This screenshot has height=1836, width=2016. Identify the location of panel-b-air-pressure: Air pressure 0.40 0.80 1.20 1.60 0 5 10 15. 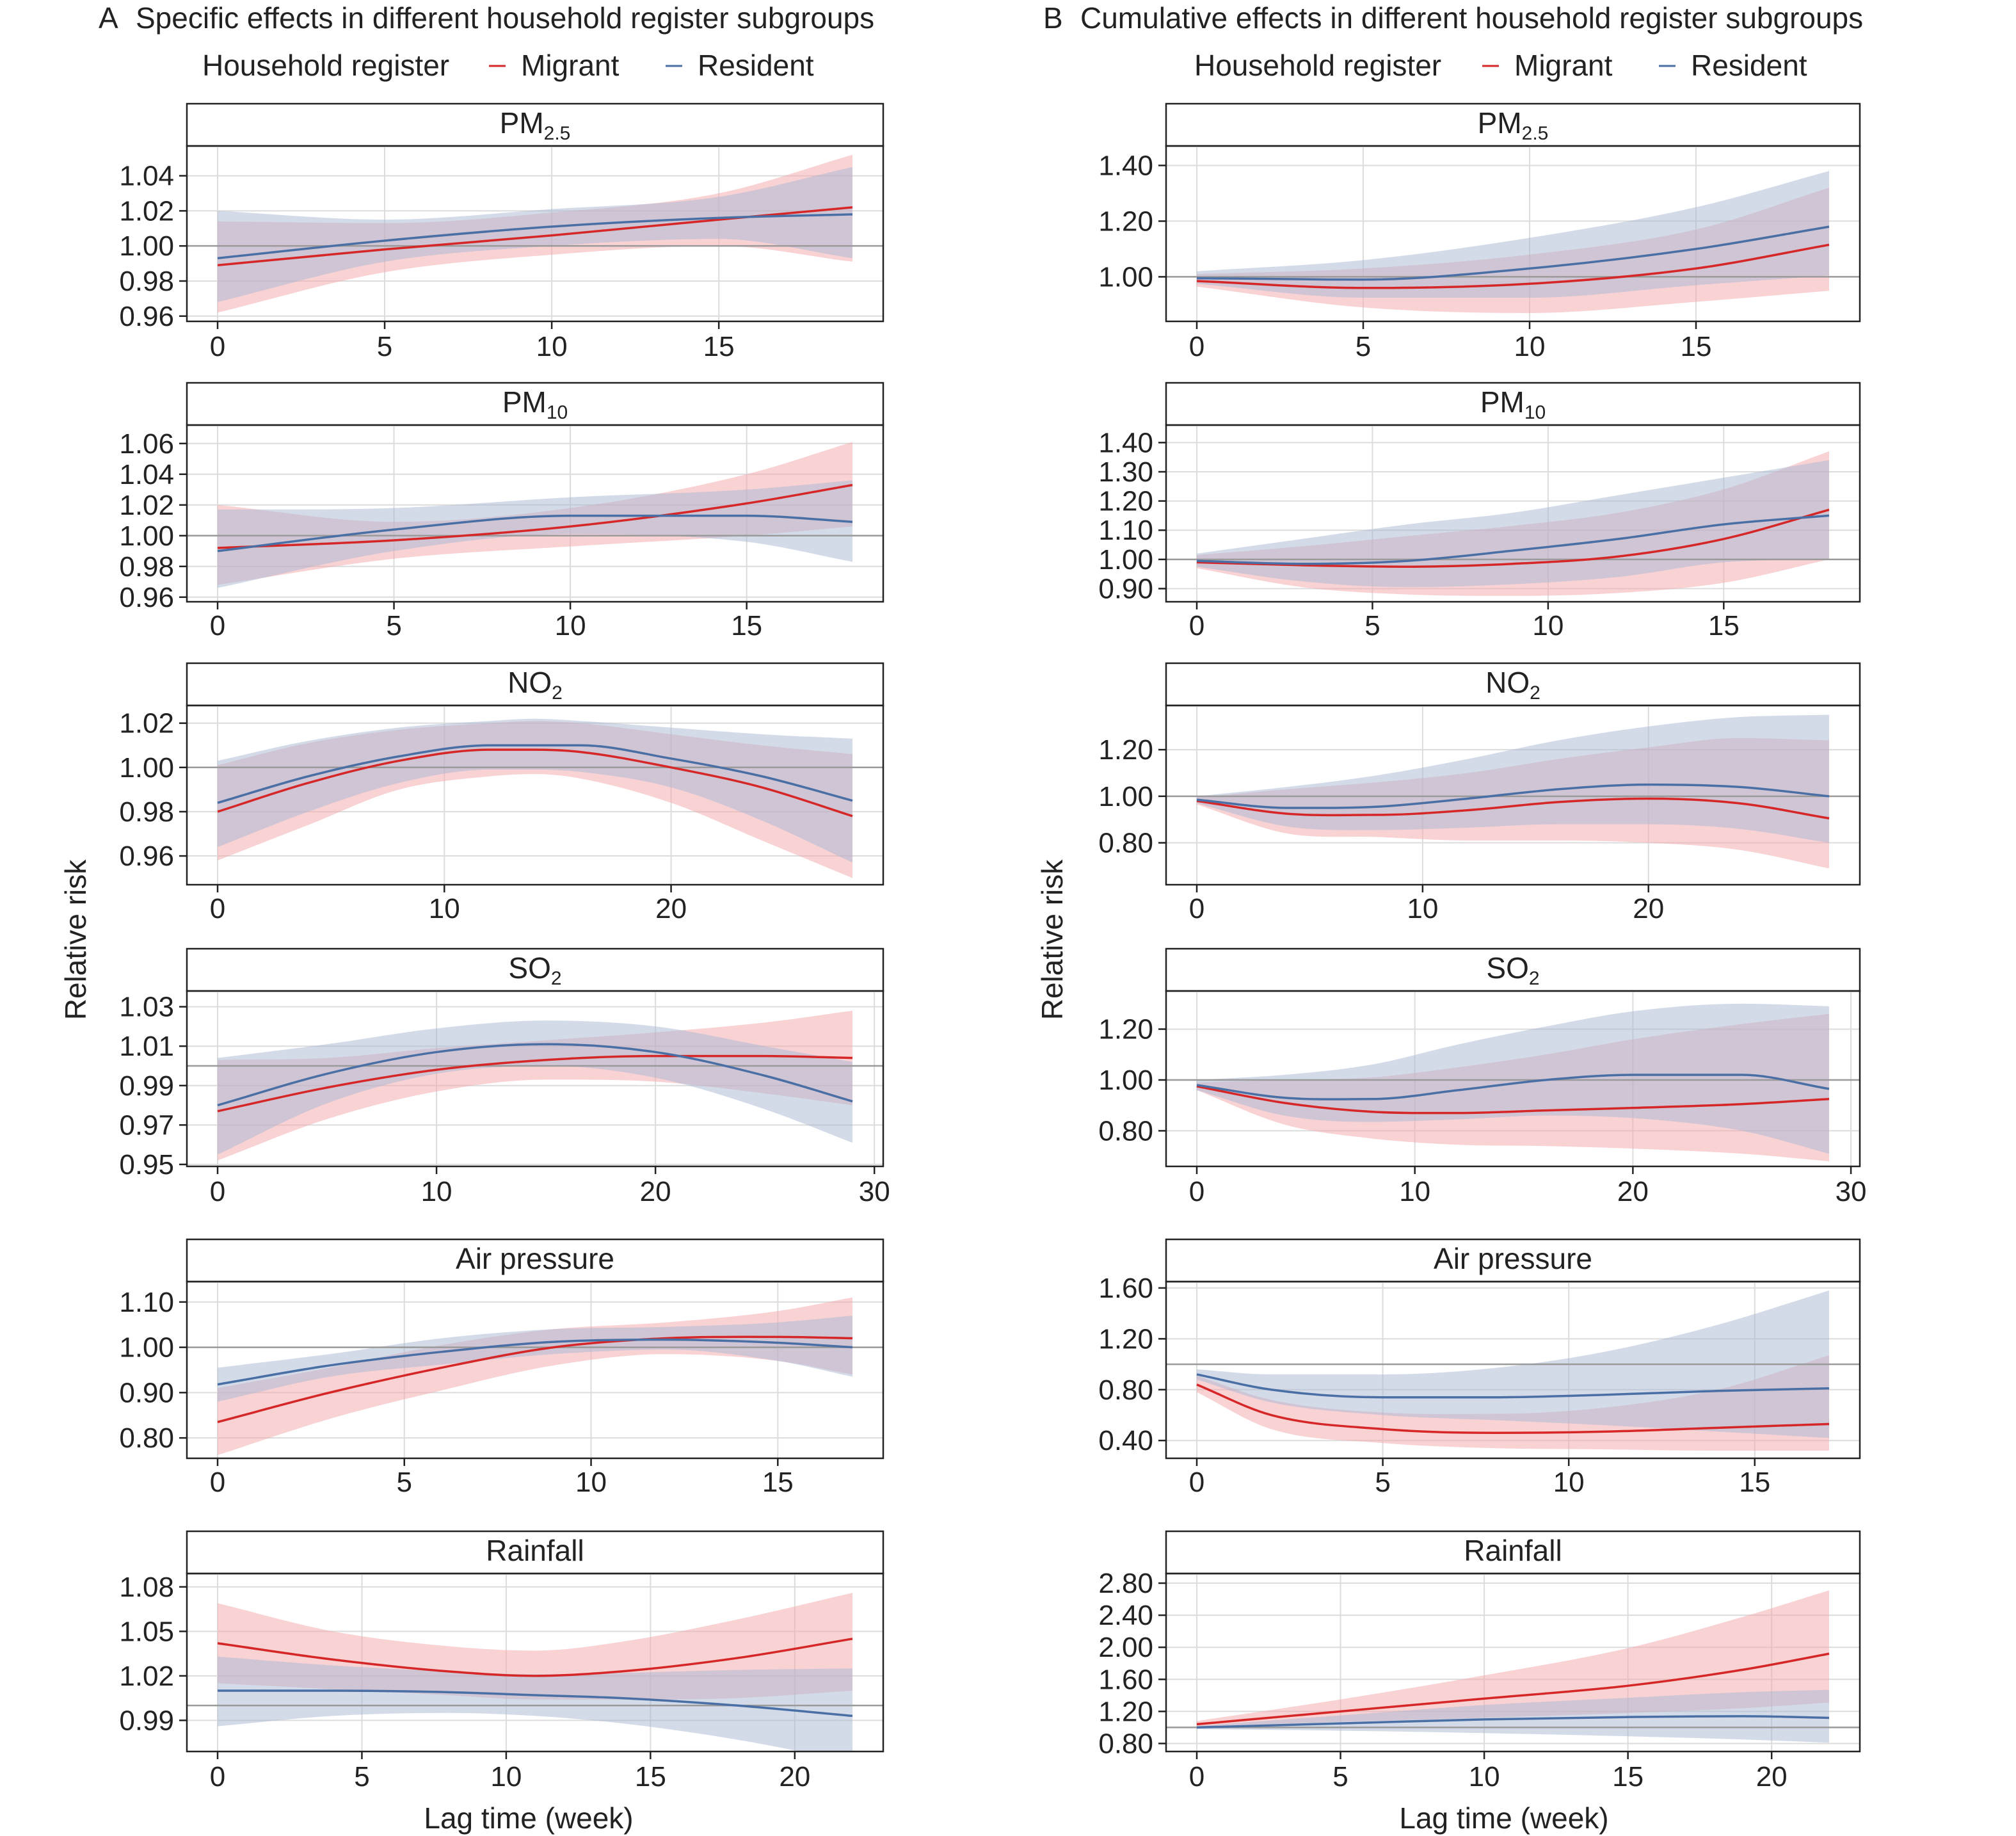
(1479, 1368).